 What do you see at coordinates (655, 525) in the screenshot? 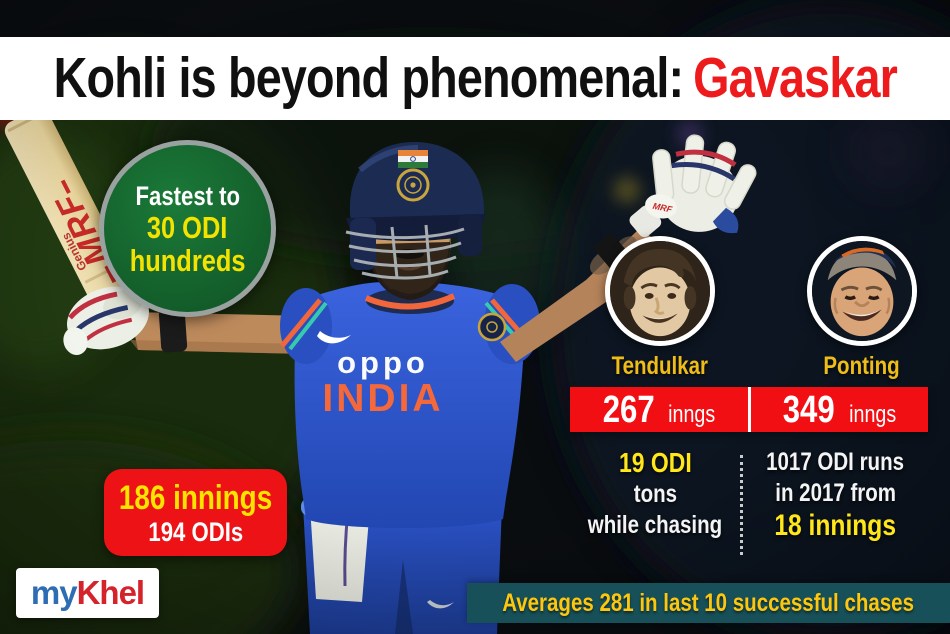
I see `chasing-tons-line3: while chasing` at bounding box center [655, 525].